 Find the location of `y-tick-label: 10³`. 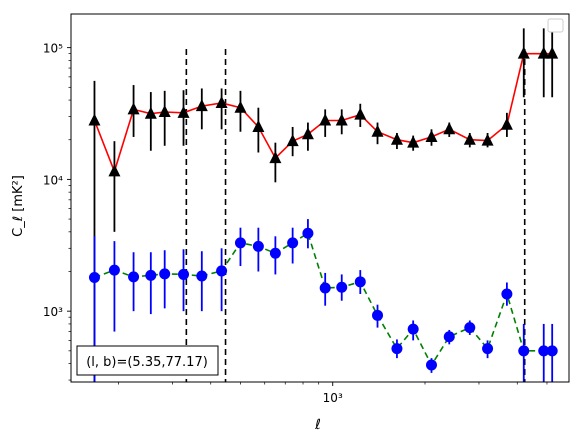

y-tick-label: 10³ is located at coordinates (53, 312).